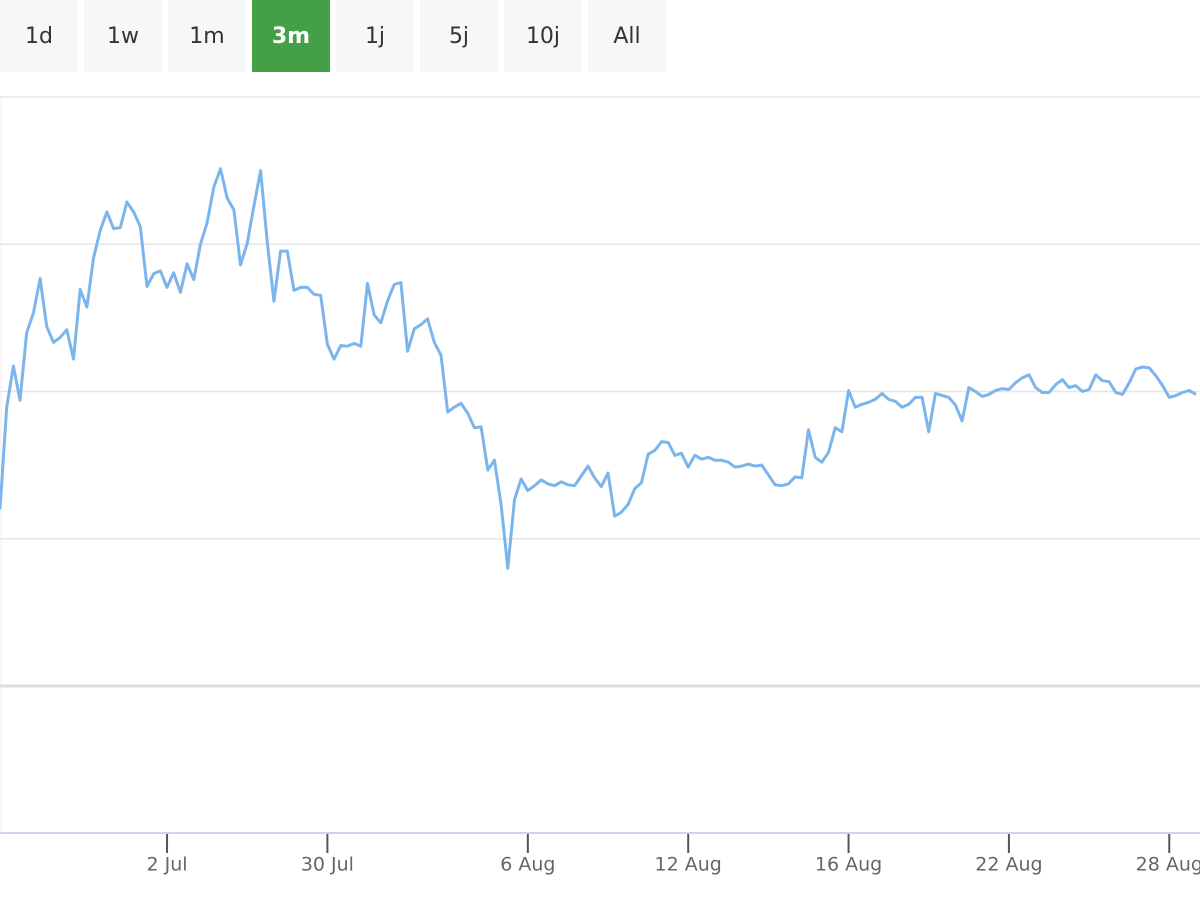 The width and height of the screenshot is (1200, 900). Describe the element at coordinates (375, 36) in the screenshot. I see `range-button: 1j` at that location.